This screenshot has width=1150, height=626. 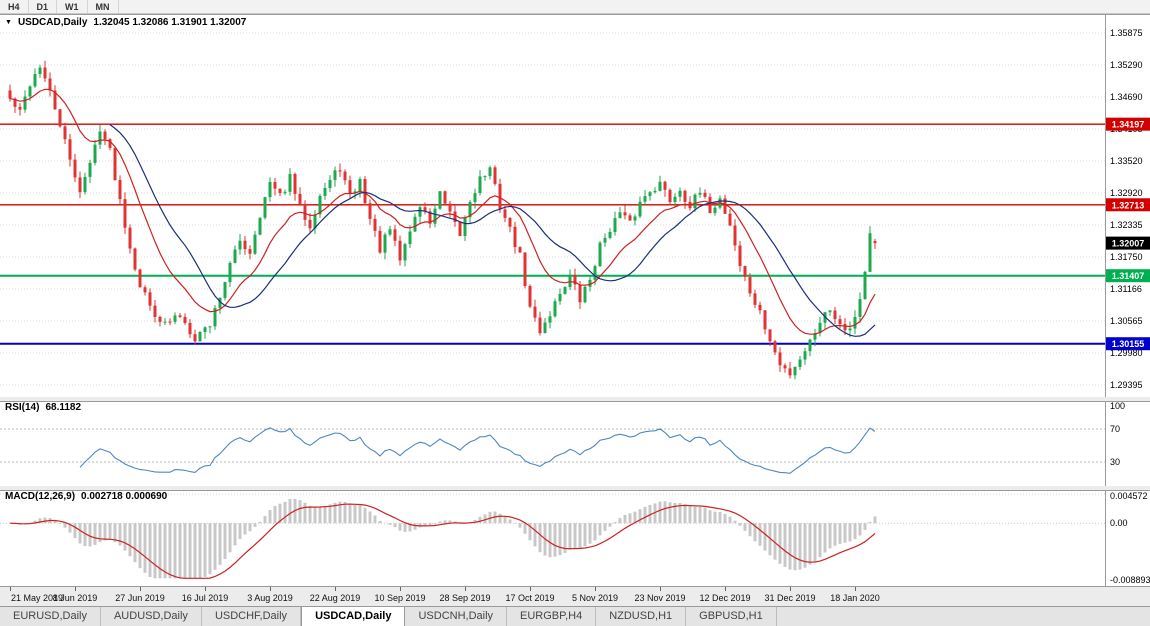 I want to click on chart-ohlc-values: 1.32045 1.32086 1.31901 1.32007, so click(x=170, y=22).